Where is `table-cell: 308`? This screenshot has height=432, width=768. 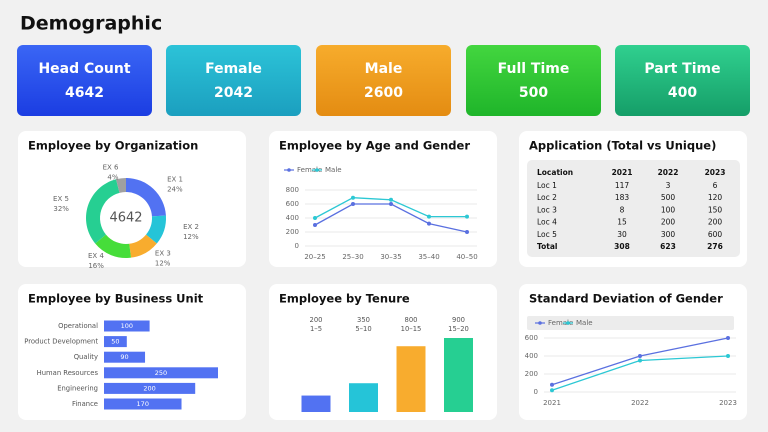
table-cell: 308 is located at coordinates (622, 246).